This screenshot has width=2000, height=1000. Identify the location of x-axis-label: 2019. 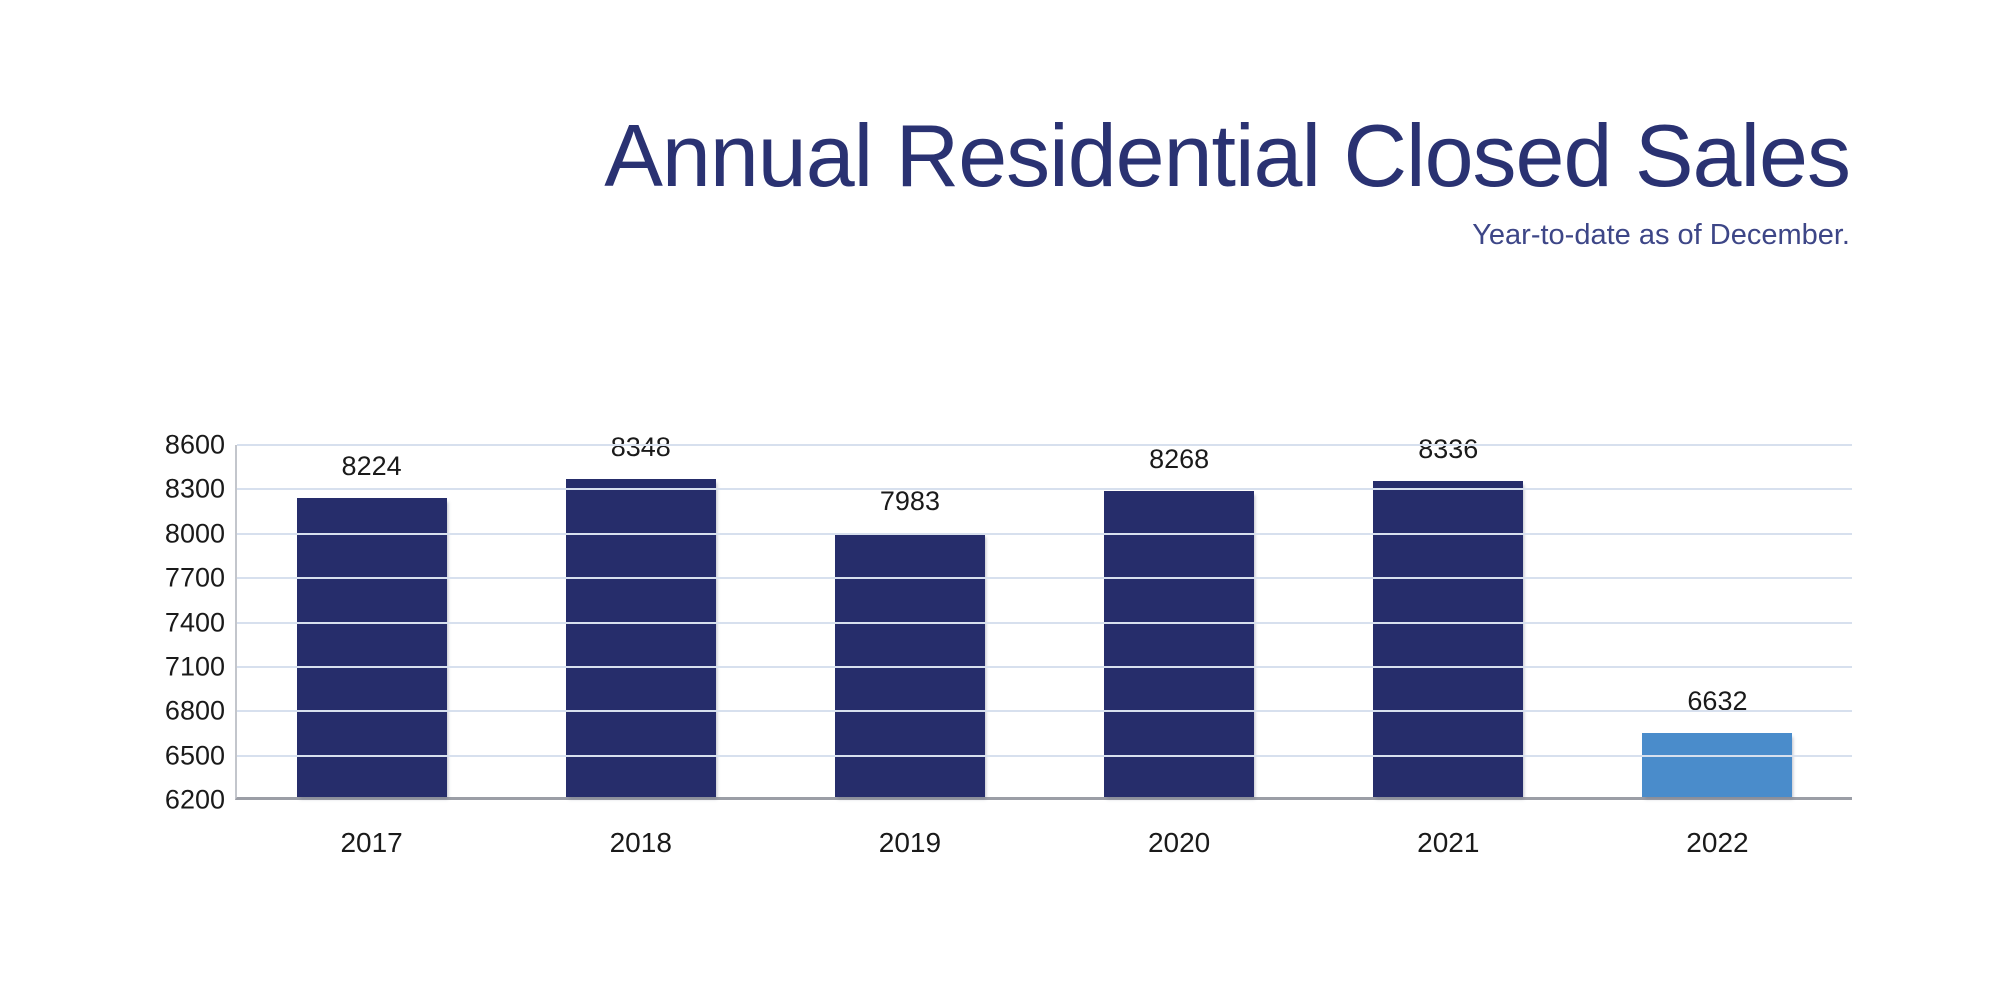
(910, 842).